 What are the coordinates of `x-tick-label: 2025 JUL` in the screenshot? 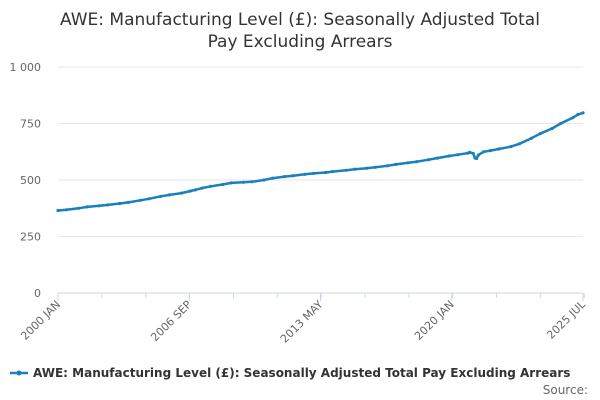 It's located at (566, 319).